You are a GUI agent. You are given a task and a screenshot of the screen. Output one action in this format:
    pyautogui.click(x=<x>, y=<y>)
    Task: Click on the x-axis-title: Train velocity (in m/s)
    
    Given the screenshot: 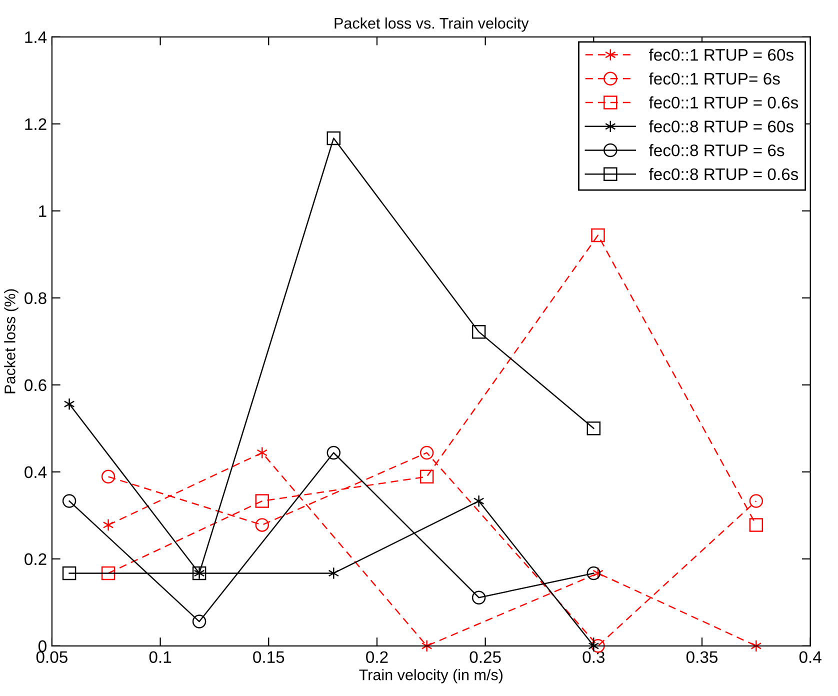 What is the action you would take?
    pyautogui.click(x=430, y=676)
    